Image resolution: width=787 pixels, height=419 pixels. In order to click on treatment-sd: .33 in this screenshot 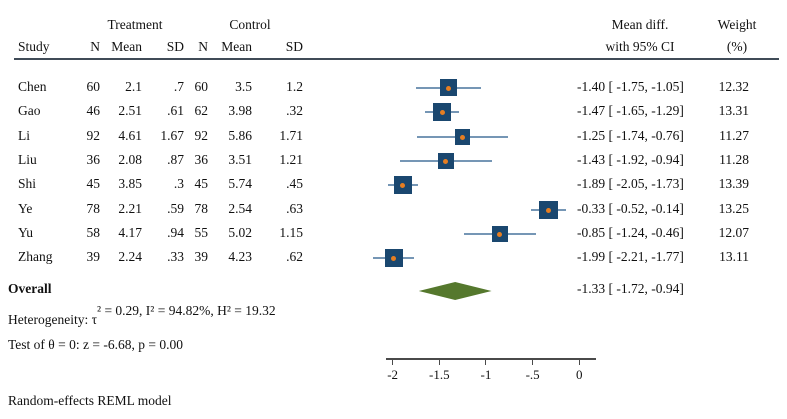, I will do `click(175, 256)`.